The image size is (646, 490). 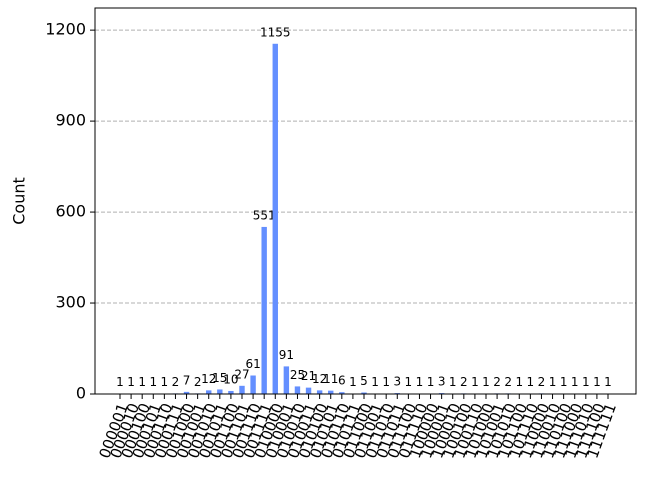 I want to click on value-label: 11, so click(x=330, y=379).